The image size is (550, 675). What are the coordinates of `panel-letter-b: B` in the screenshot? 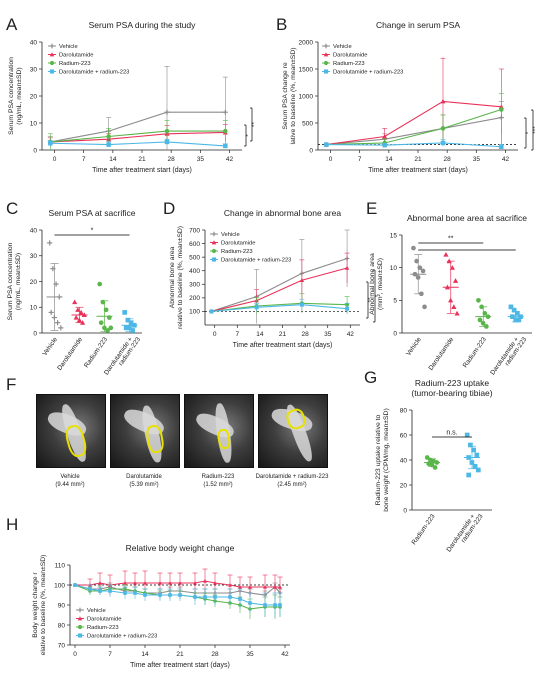 It's located at (281, 24).